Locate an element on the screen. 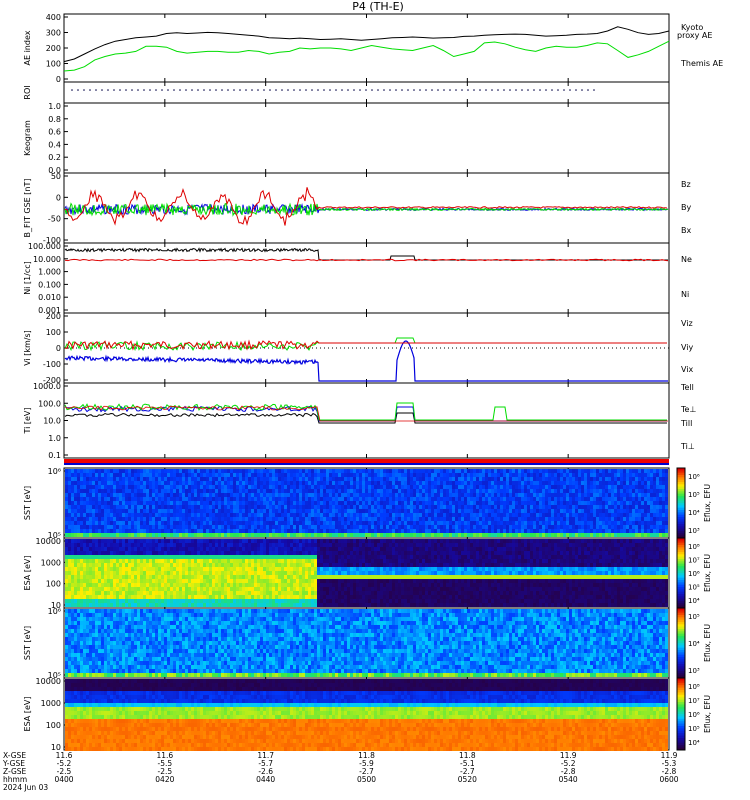  colorbar-cell is located at coordinates (681, 483).